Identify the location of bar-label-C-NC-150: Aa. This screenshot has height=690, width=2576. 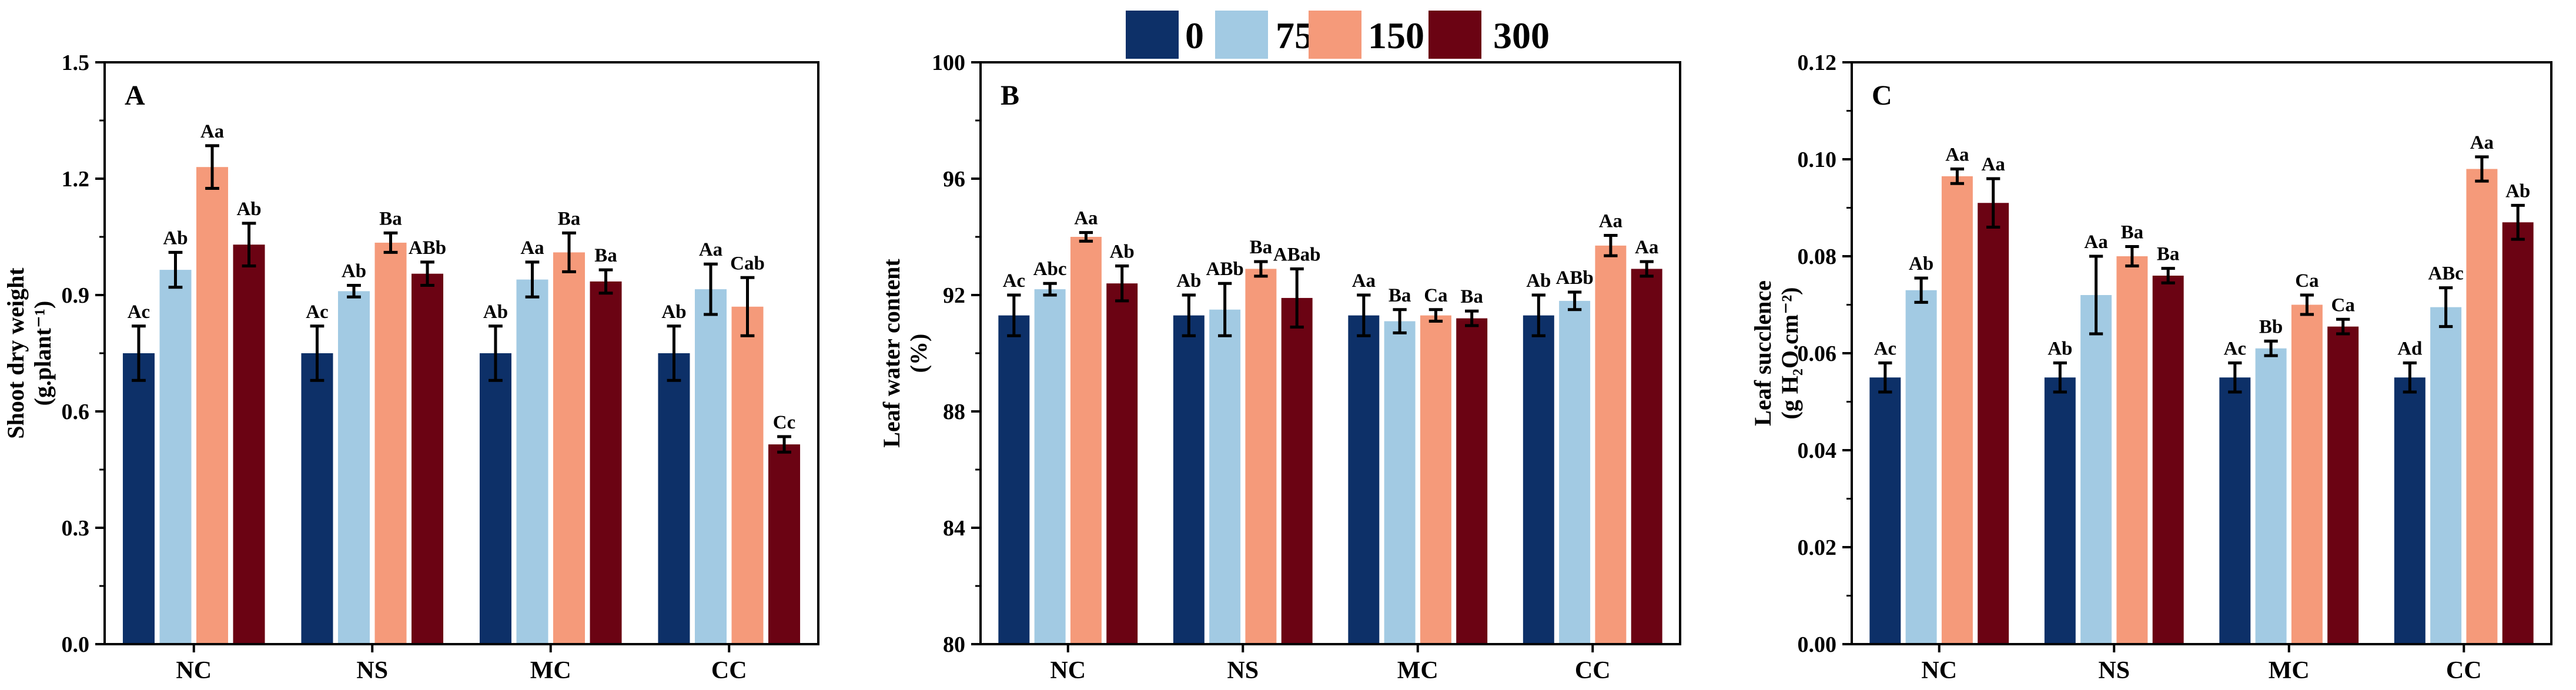
(1957, 155).